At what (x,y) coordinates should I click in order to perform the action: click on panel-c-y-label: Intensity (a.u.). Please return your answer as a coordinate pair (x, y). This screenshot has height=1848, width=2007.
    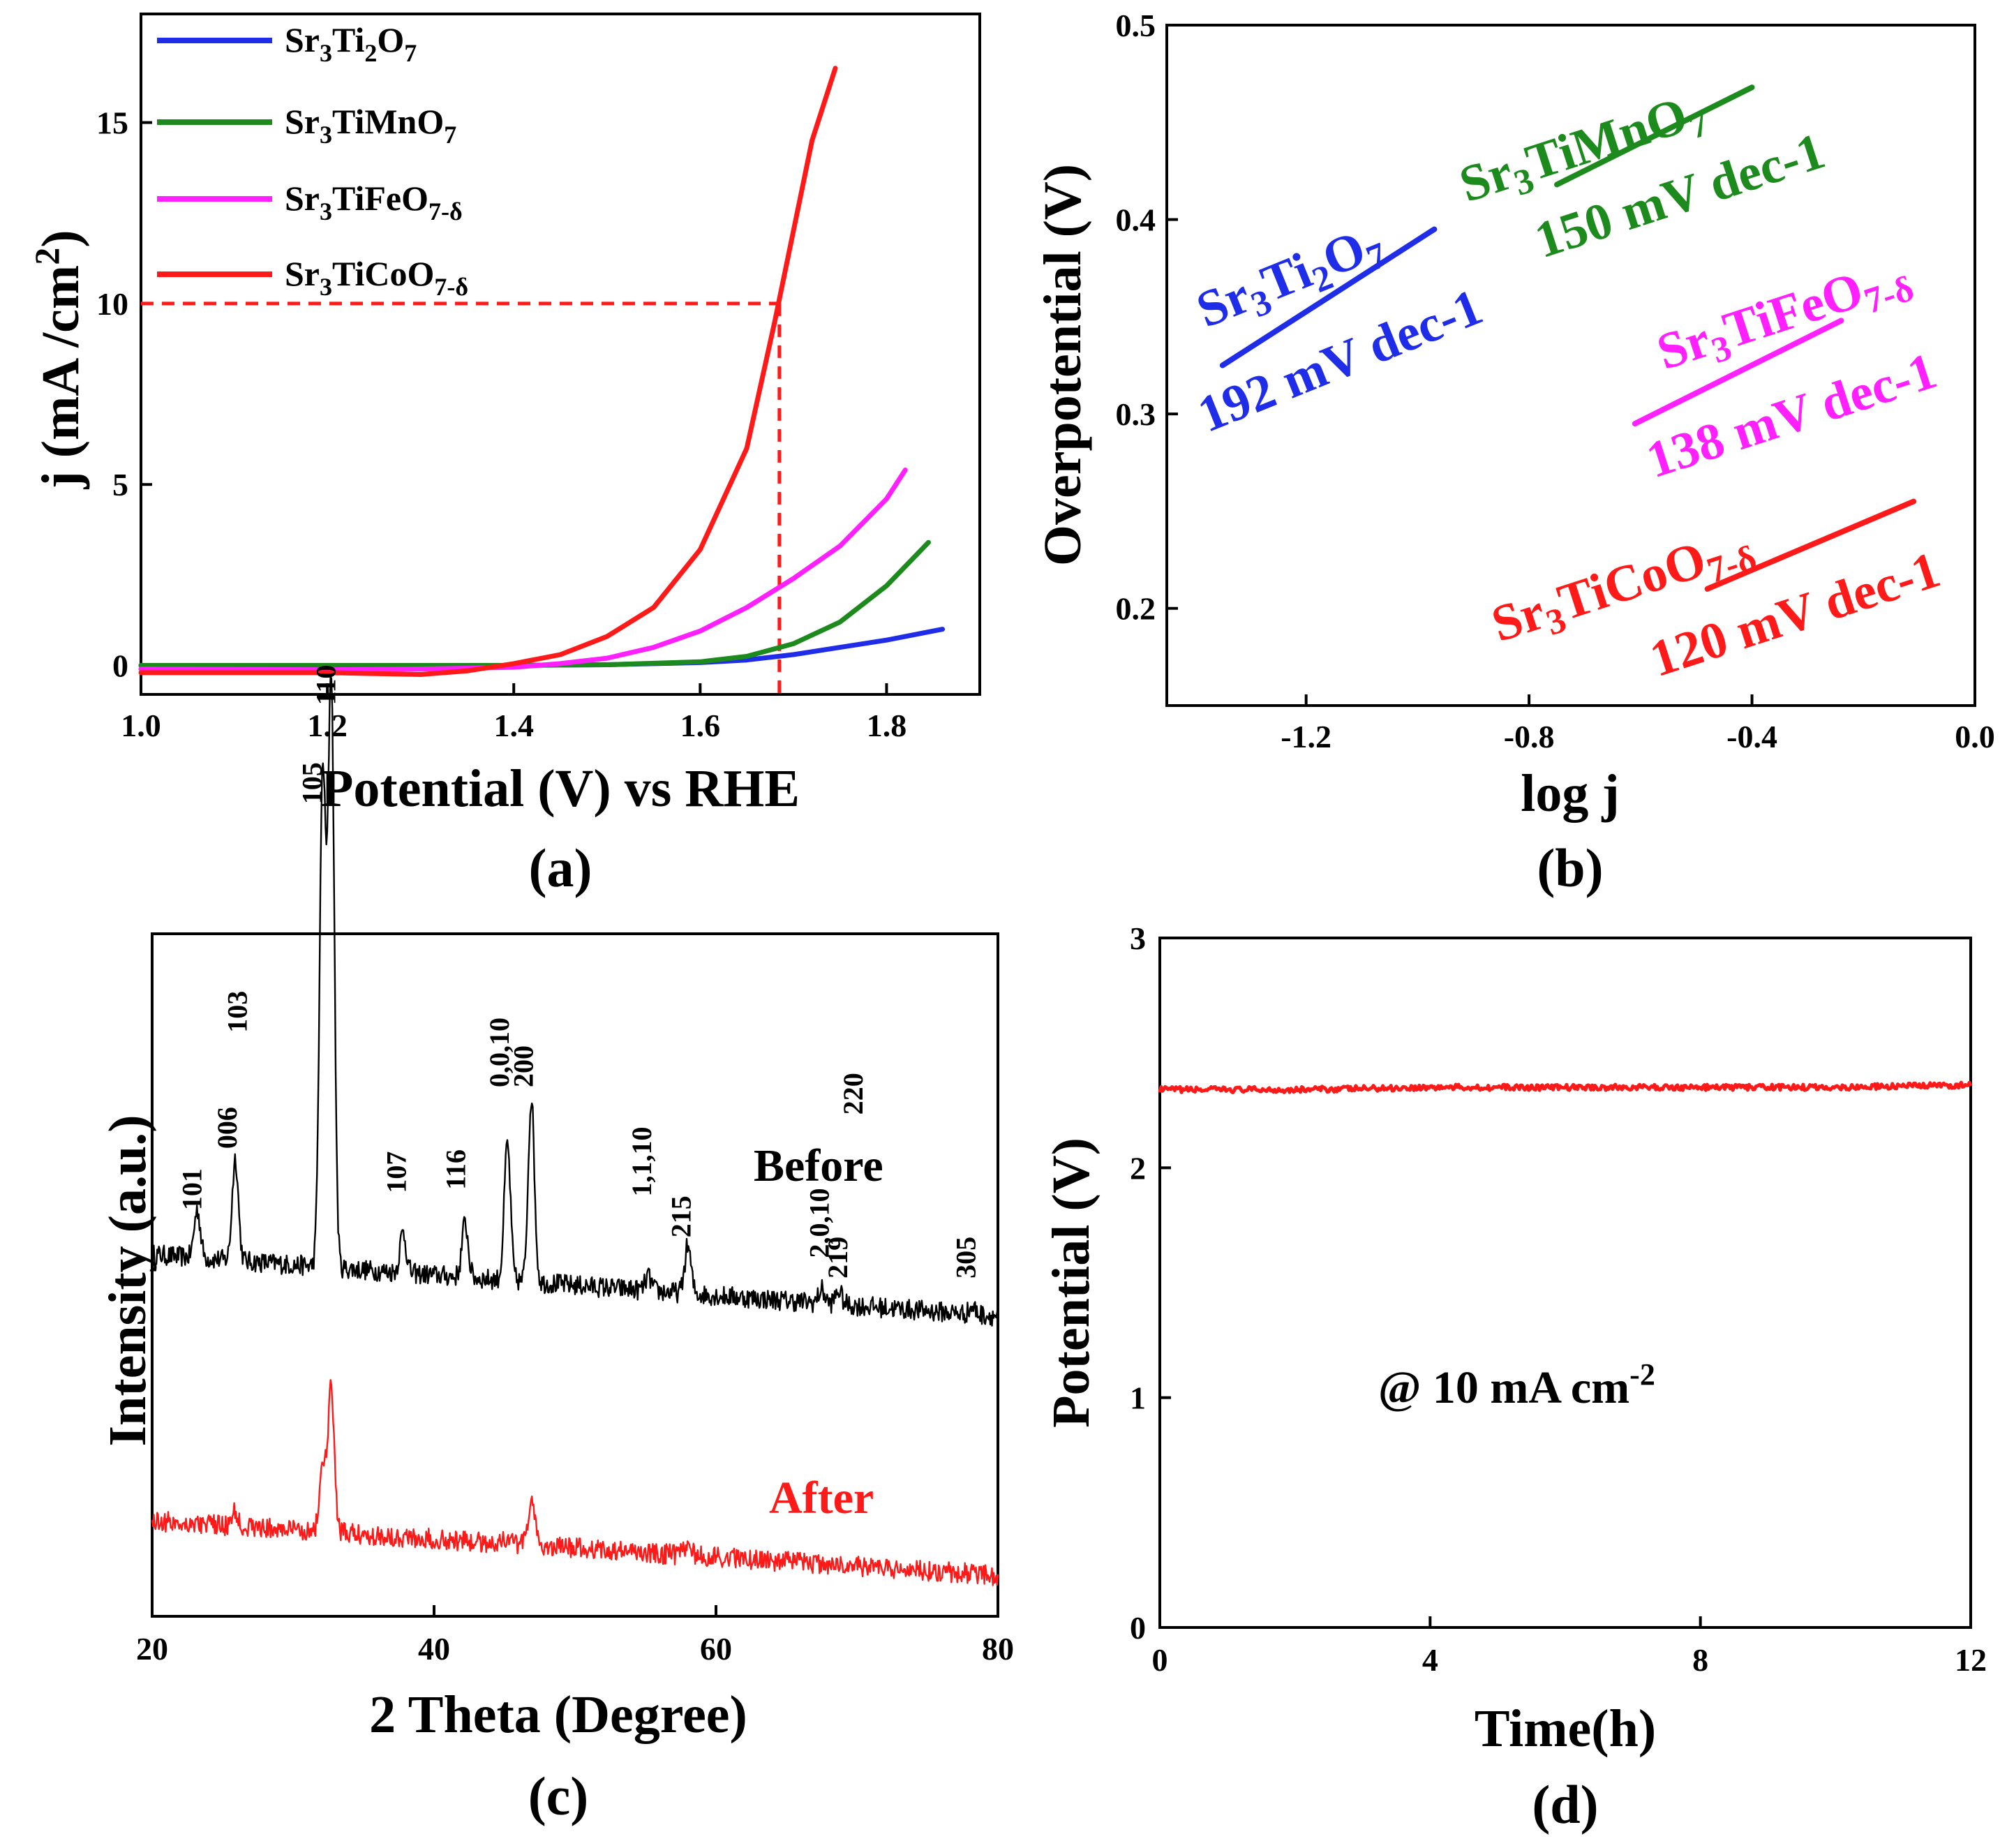
    Looking at the image, I should click on (127, 1280).